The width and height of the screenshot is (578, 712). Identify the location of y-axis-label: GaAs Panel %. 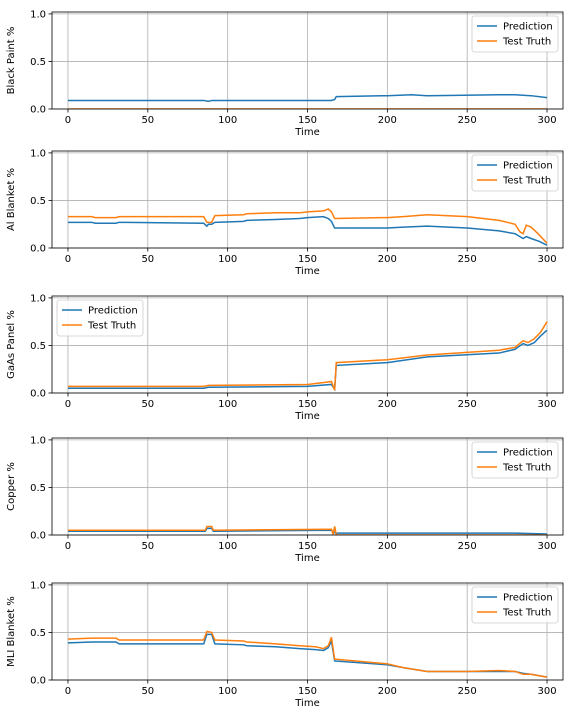
(11, 344).